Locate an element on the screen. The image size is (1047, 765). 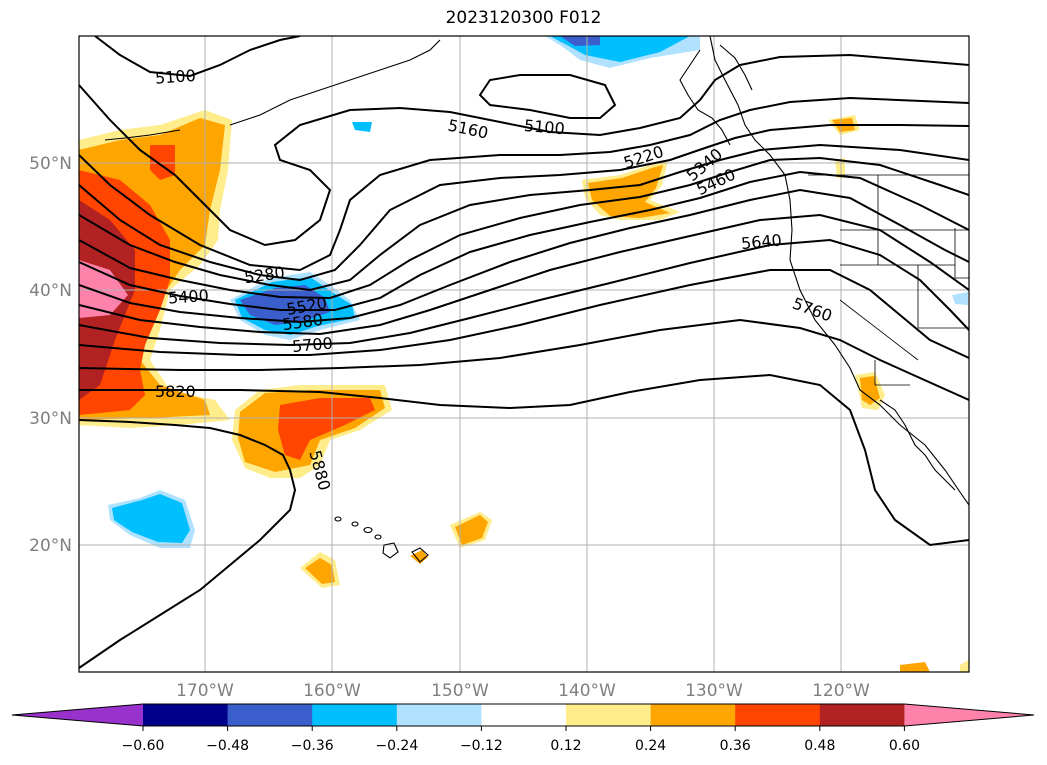
latitude-labels: 50°N 40°N 30°N 20°N is located at coordinates (50, 355).